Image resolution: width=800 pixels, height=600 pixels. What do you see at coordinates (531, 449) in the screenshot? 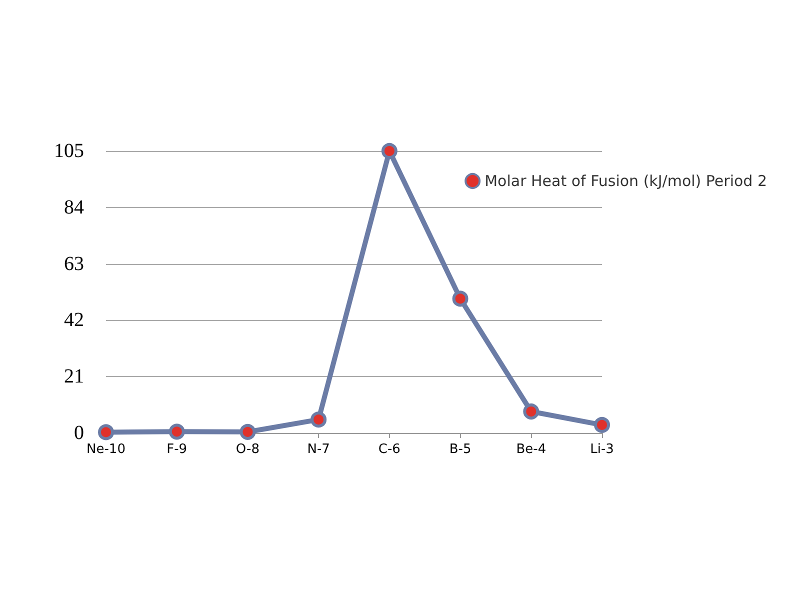
I see `x-tick-label: Be-4` at bounding box center [531, 449].